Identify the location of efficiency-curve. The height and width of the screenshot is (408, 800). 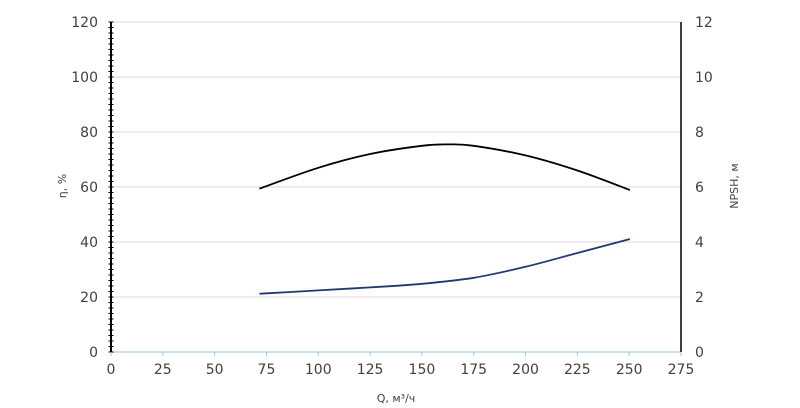
(445, 167).